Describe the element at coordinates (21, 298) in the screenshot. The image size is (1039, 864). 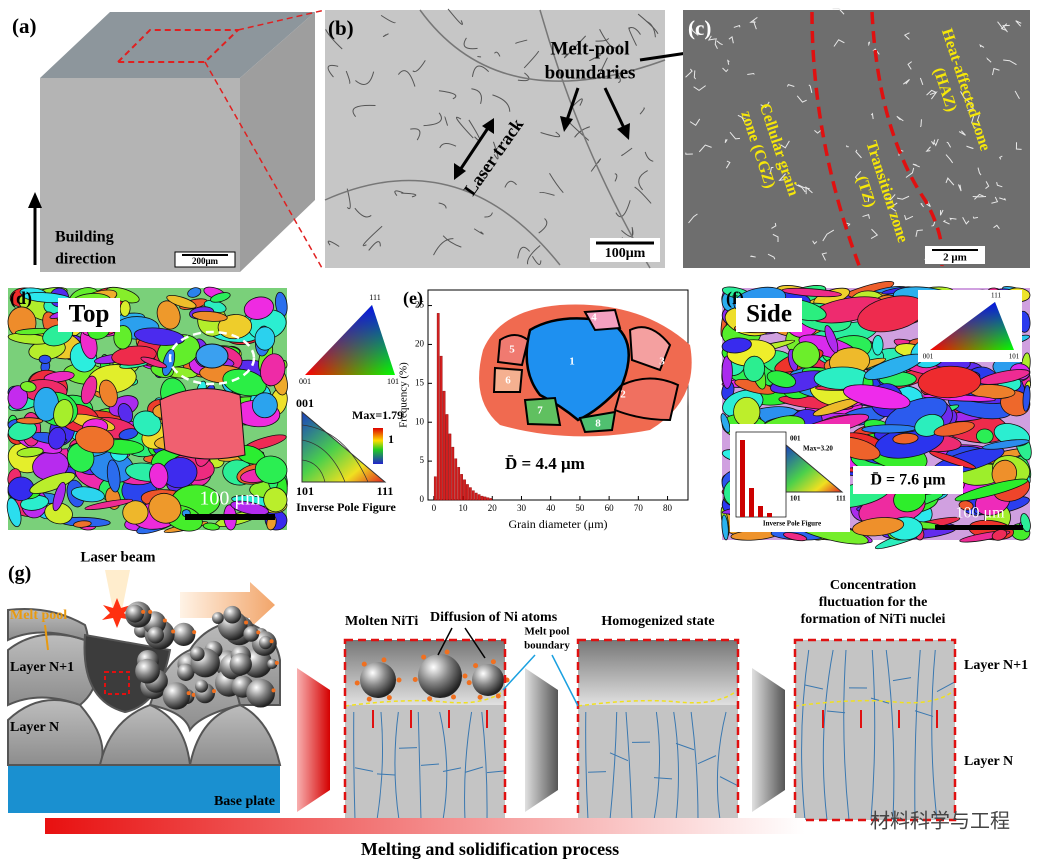
I see `panel-label: (d)` at that location.